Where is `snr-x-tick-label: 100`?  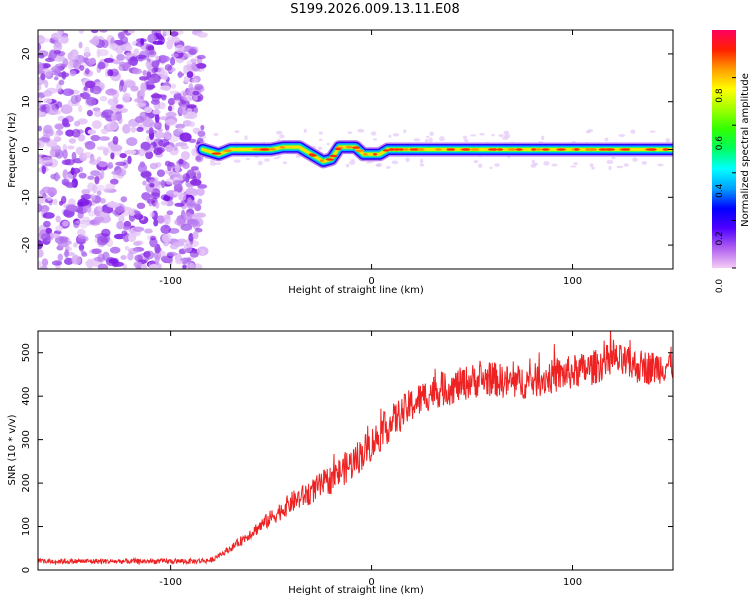 snr-x-tick-label: 100 is located at coordinates (572, 582).